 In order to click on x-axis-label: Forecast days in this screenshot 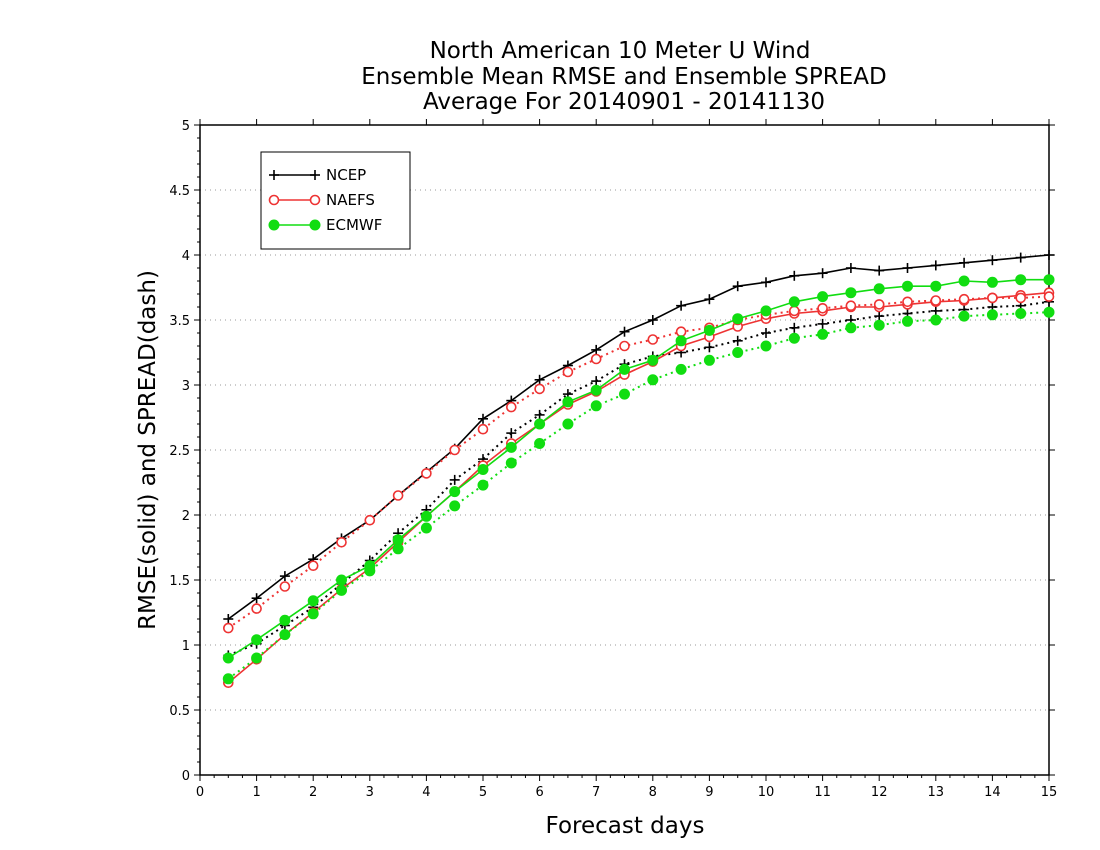, I will do `click(625, 826)`.